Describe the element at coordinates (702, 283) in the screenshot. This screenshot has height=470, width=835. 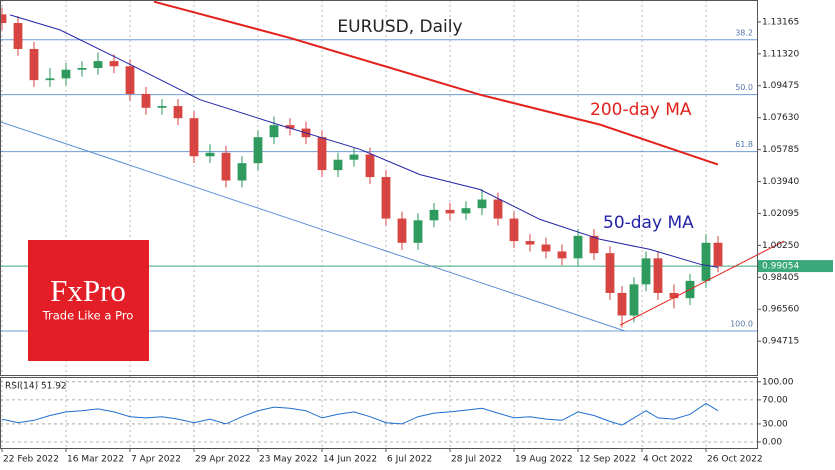
I see `trend-line` at that location.